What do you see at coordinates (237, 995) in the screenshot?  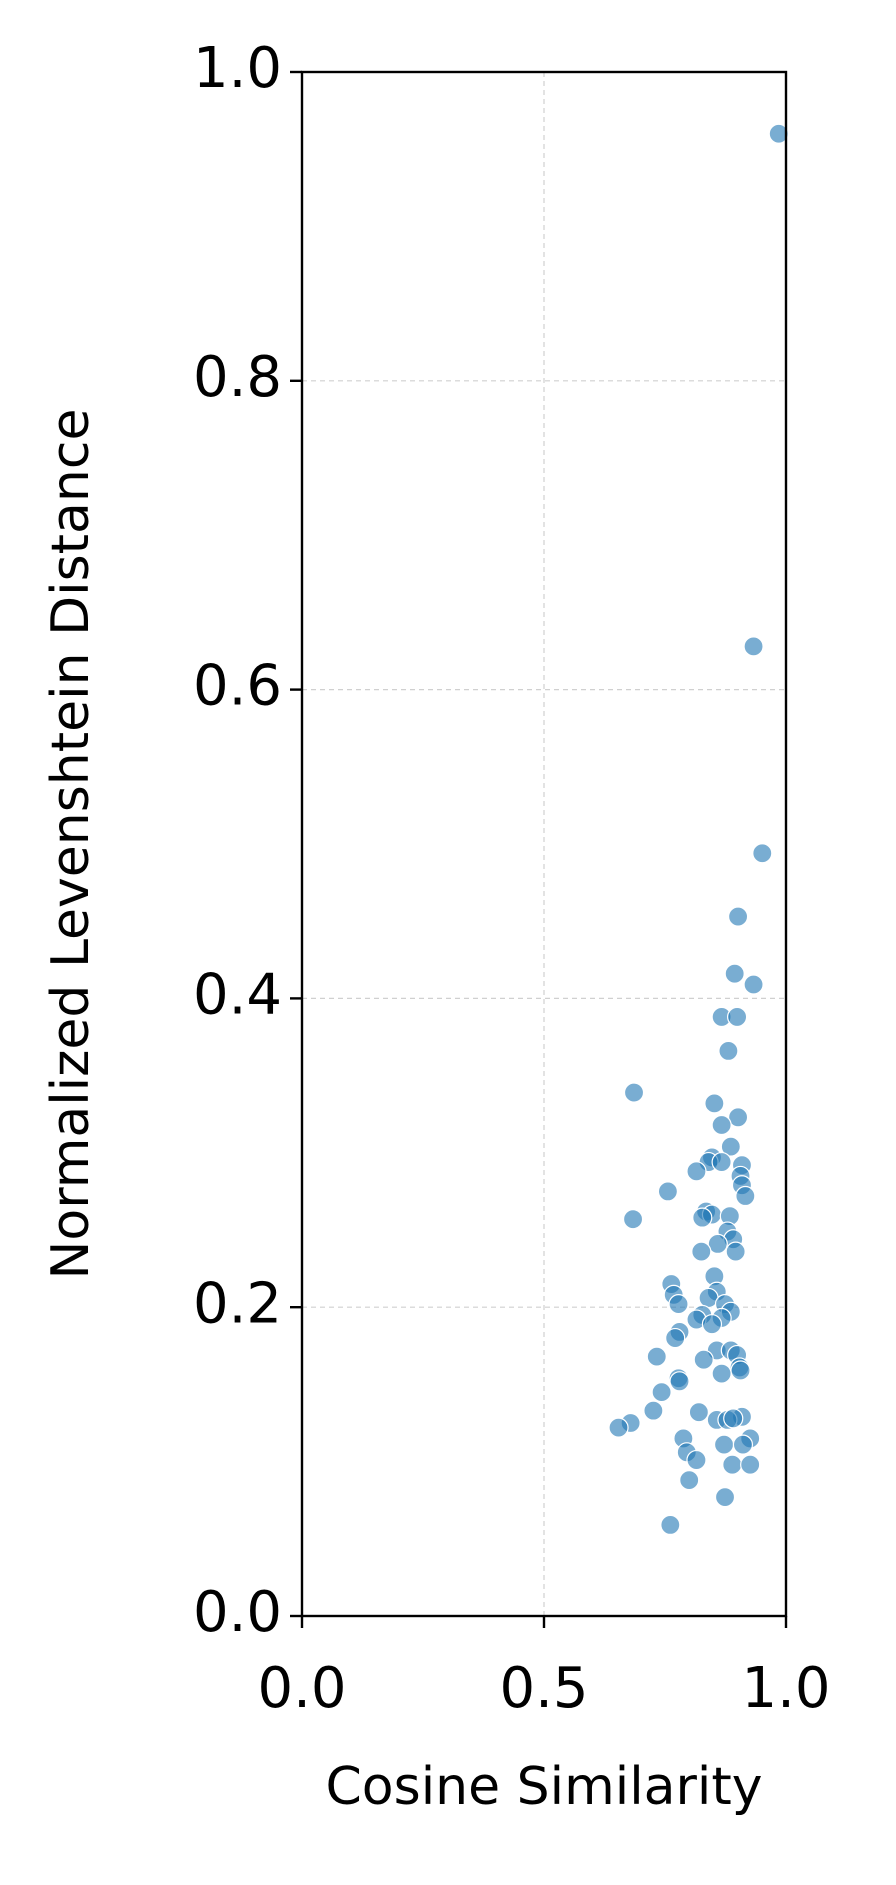 I see `y-tick-label: 0.4` at bounding box center [237, 995].